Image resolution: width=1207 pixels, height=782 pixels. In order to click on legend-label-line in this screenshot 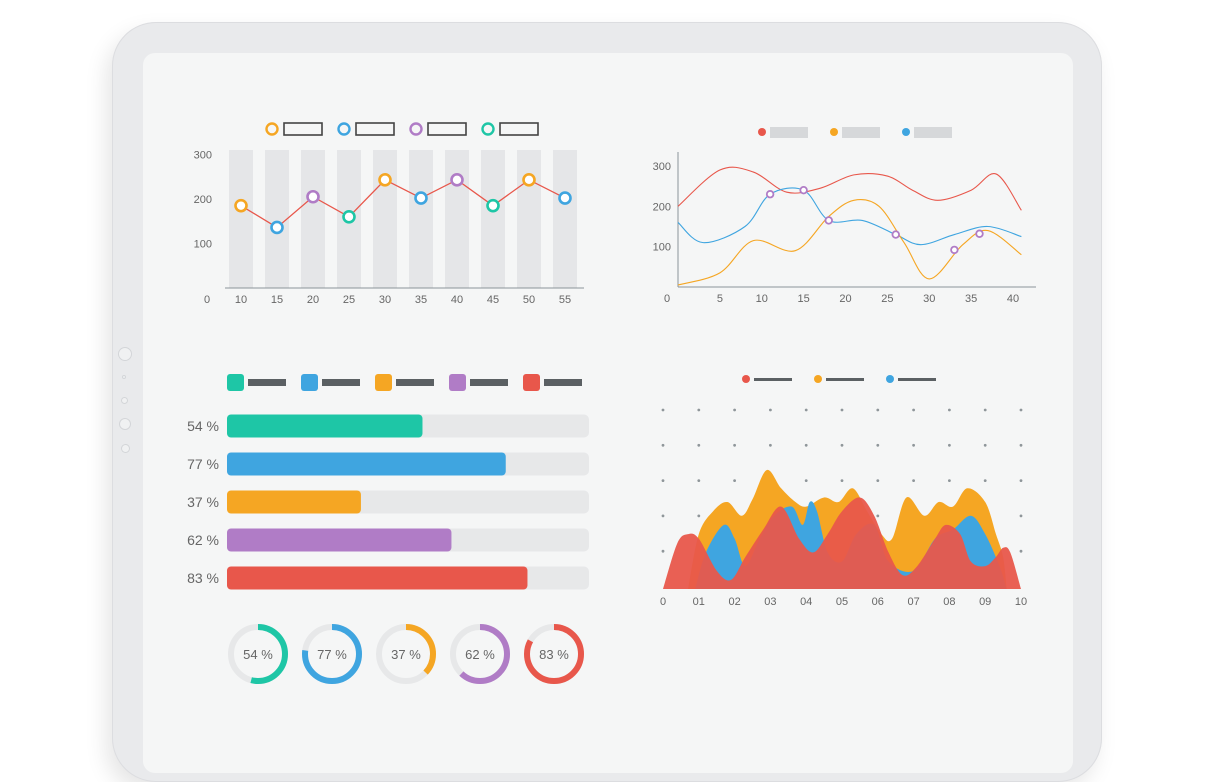, I will do `click(917, 379)`.